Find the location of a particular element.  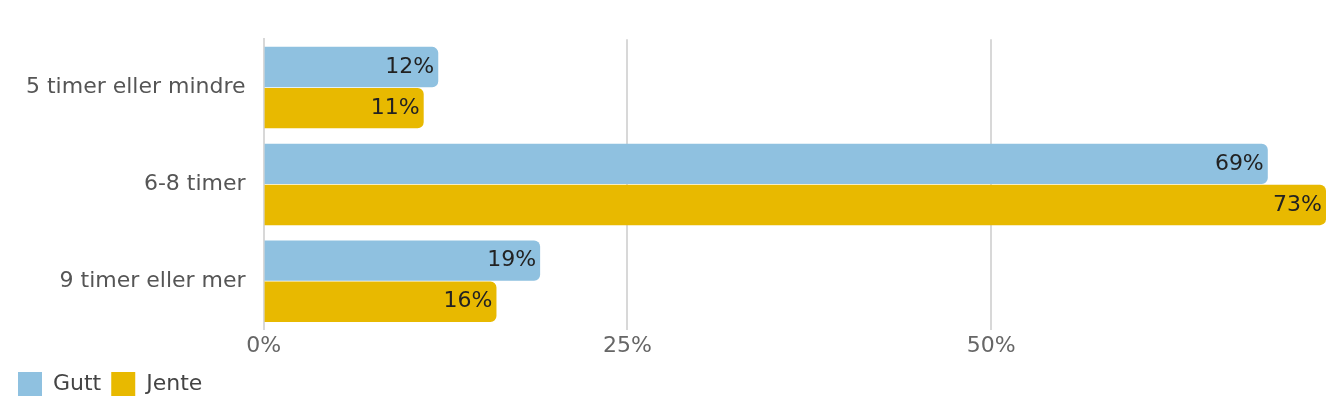

data-label: 11% is located at coordinates (395, 106).